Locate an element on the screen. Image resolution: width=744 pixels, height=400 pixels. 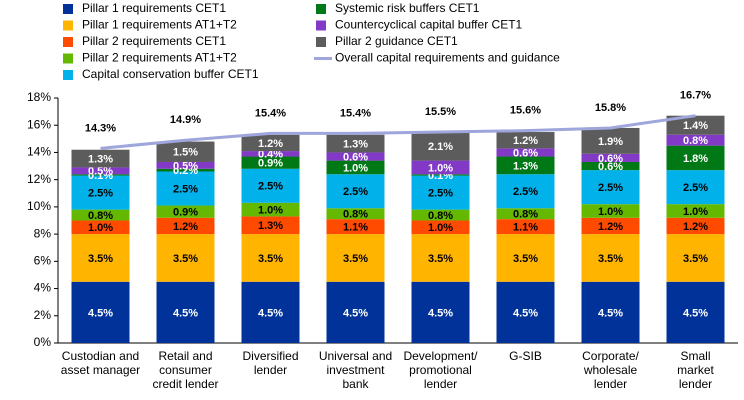
y-tick-label: 16% is located at coordinates (39, 124).